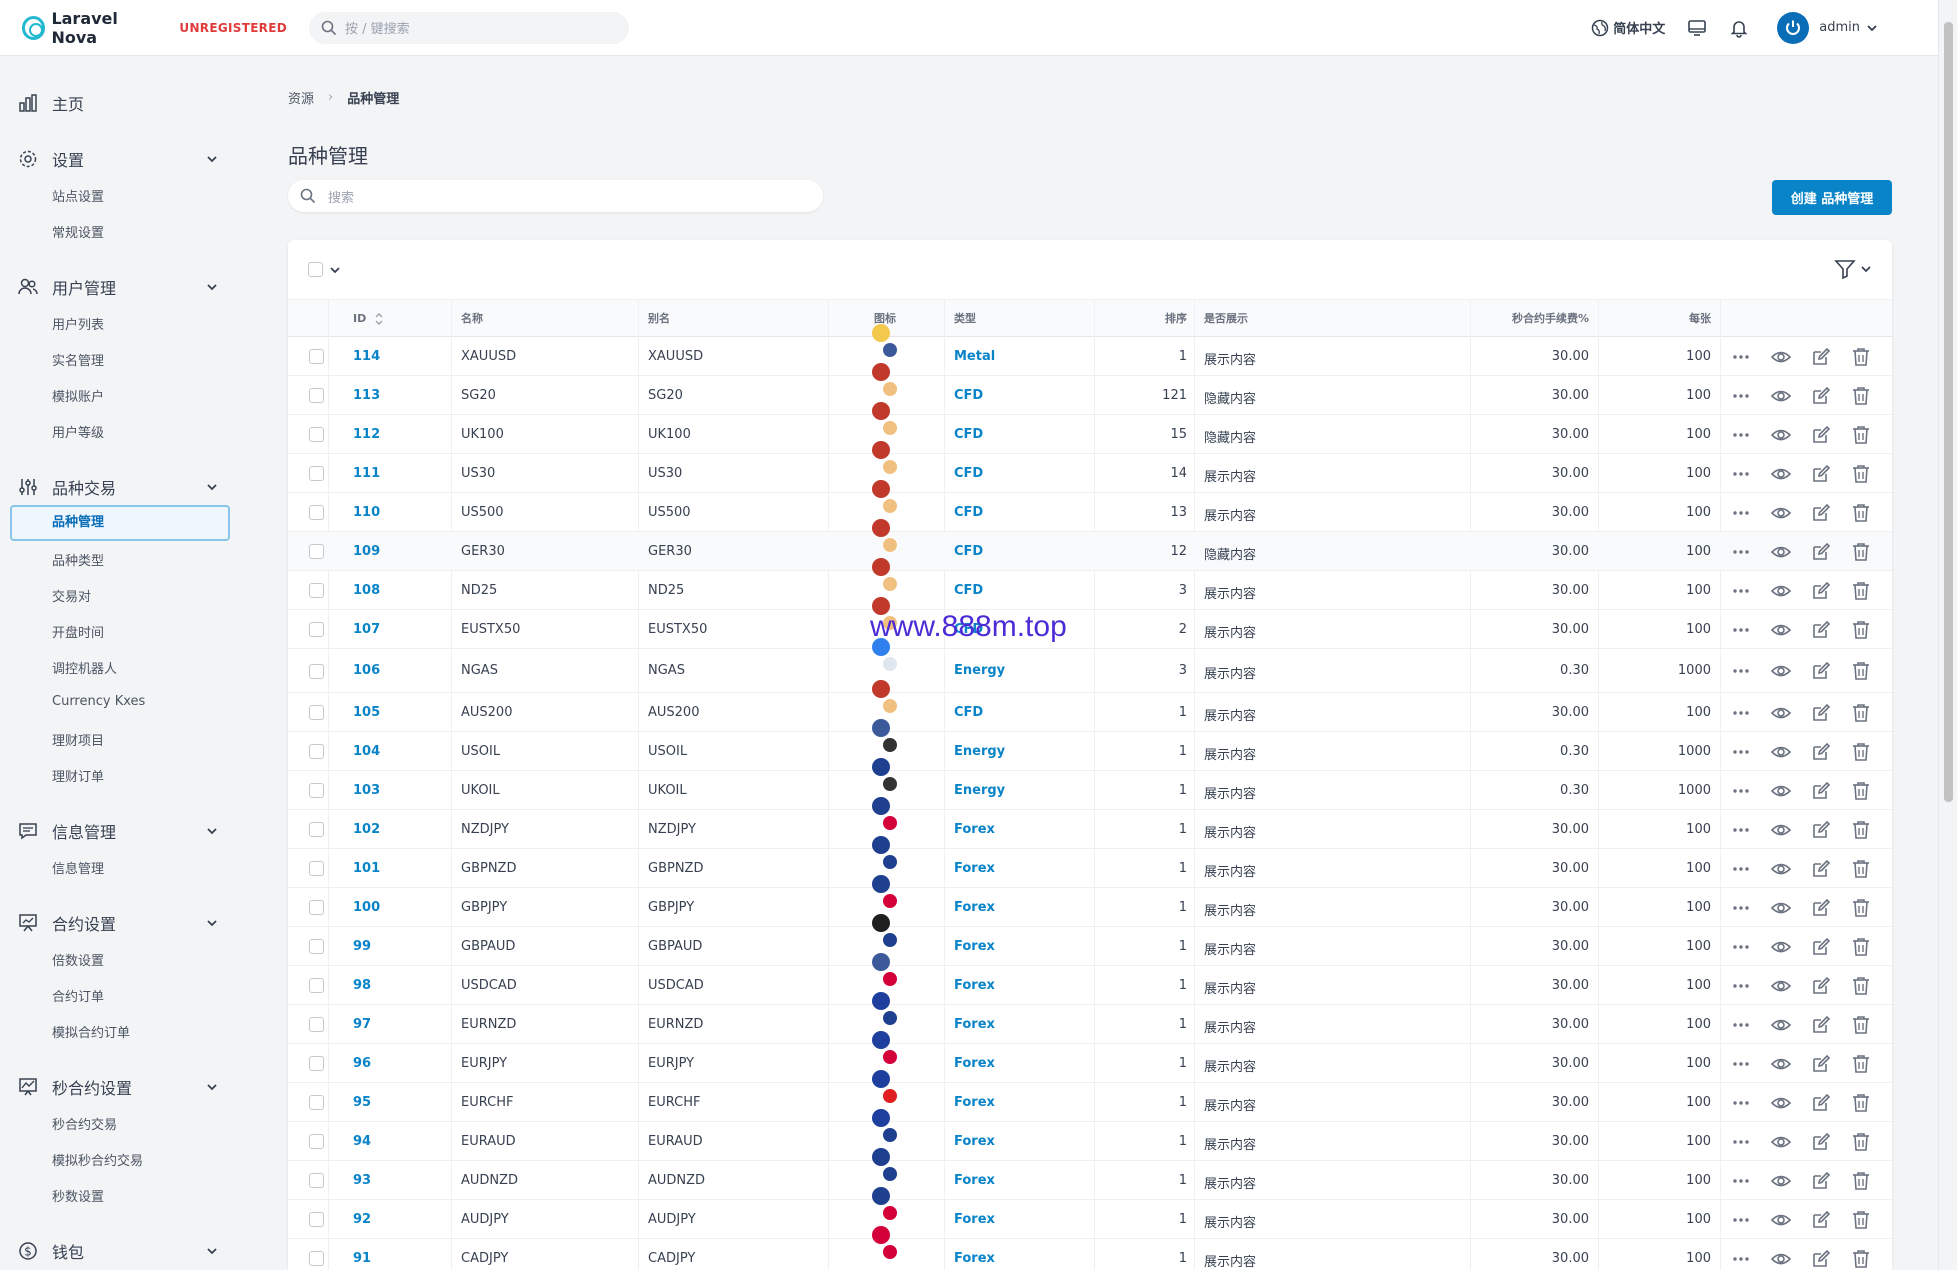 The width and height of the screenshot is (1957, 1270). Describe the element at coordinates (78, 397) in the screenshot. I see `sidebar-item-demo-accounts: 模拟账户` at that location.